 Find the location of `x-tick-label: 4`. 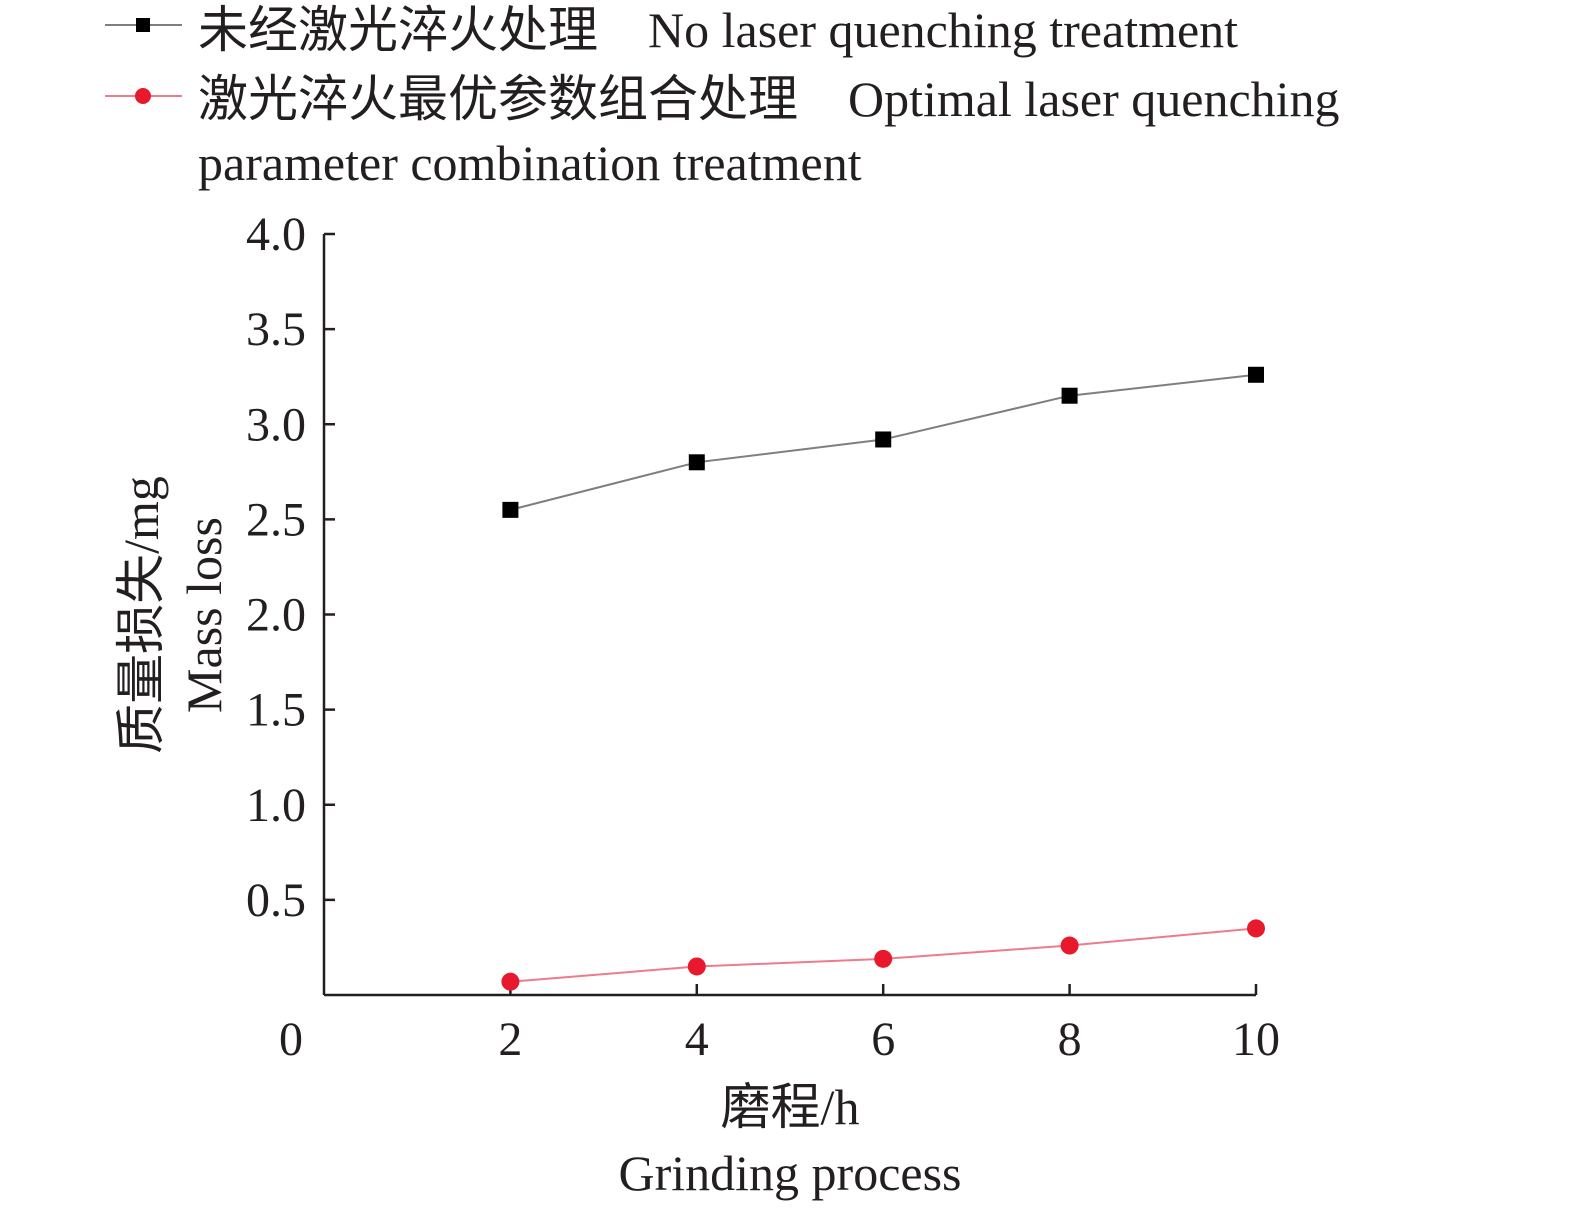

x-tick-label: 4 is located at coordinates (697, 1039).